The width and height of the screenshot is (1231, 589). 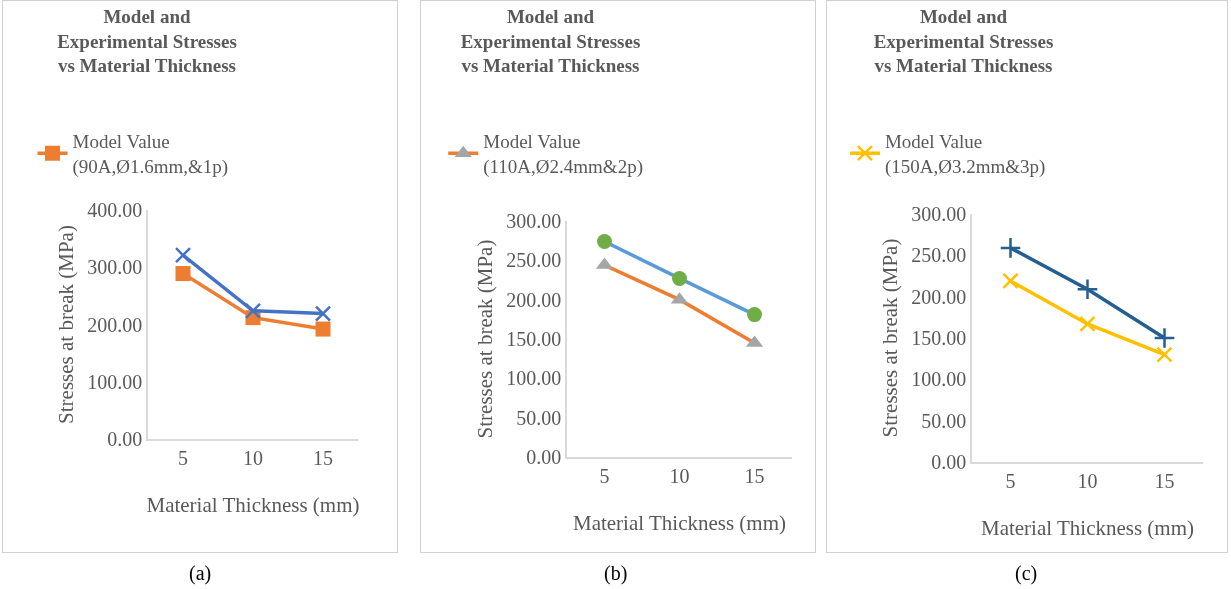 What do you see at coordinates (115, 210) in the screenshot?
I see `y-tick-label: 400.00` at bounding box center [115, 210].